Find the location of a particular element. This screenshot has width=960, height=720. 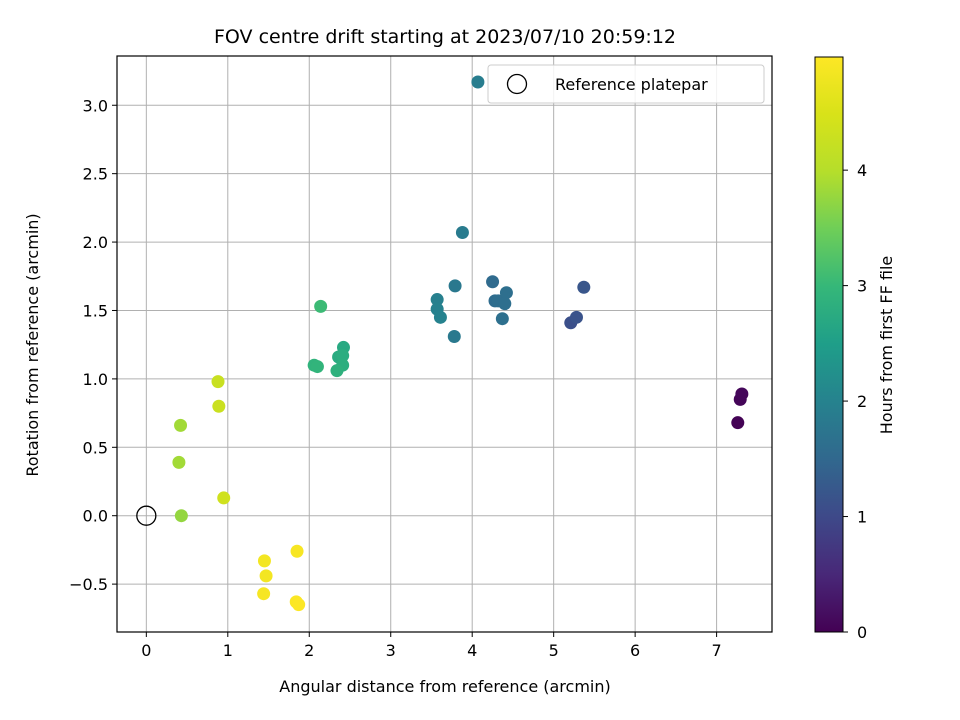

x-tick-label: 3 is located at coordinates (391, 650).